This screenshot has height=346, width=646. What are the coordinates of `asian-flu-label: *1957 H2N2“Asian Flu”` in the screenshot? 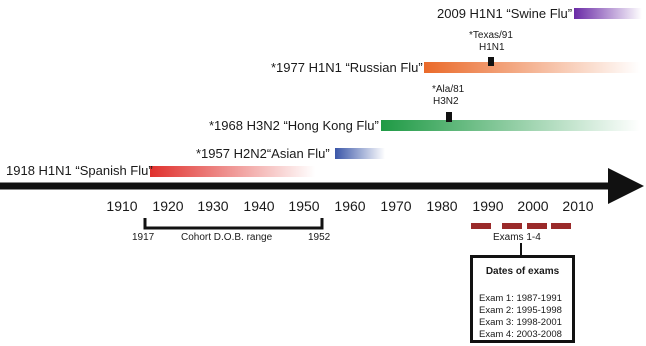 It's located at (263, 153).